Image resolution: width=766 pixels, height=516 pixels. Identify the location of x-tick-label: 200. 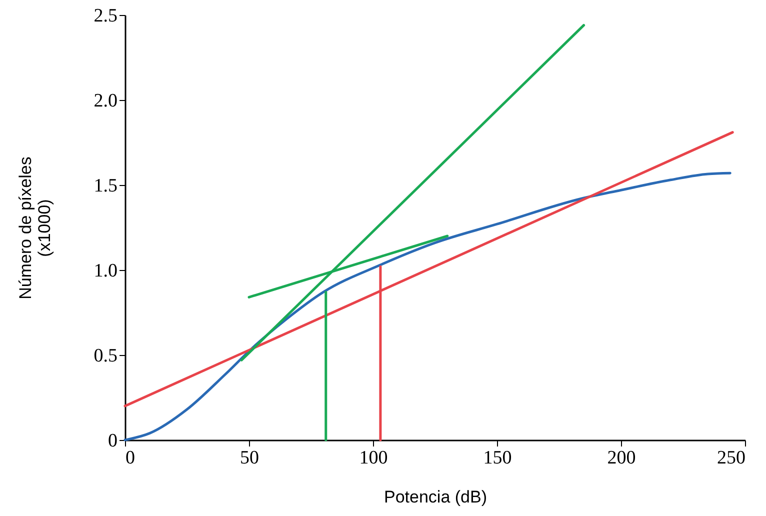
(621, 458).